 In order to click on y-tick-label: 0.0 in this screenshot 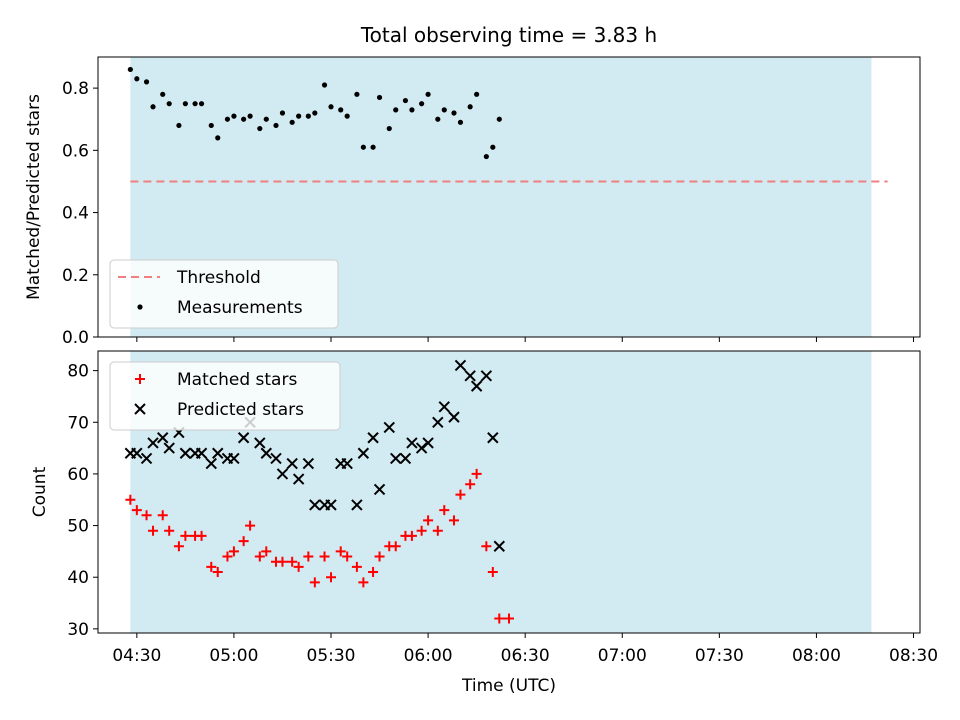, I will do `click(75, 338)`.